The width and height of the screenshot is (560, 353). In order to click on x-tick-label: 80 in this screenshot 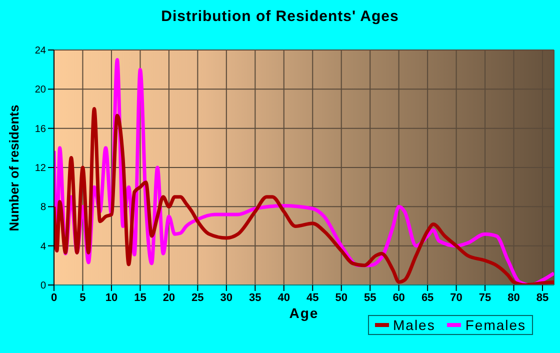, I will do `click(514, 298)`.